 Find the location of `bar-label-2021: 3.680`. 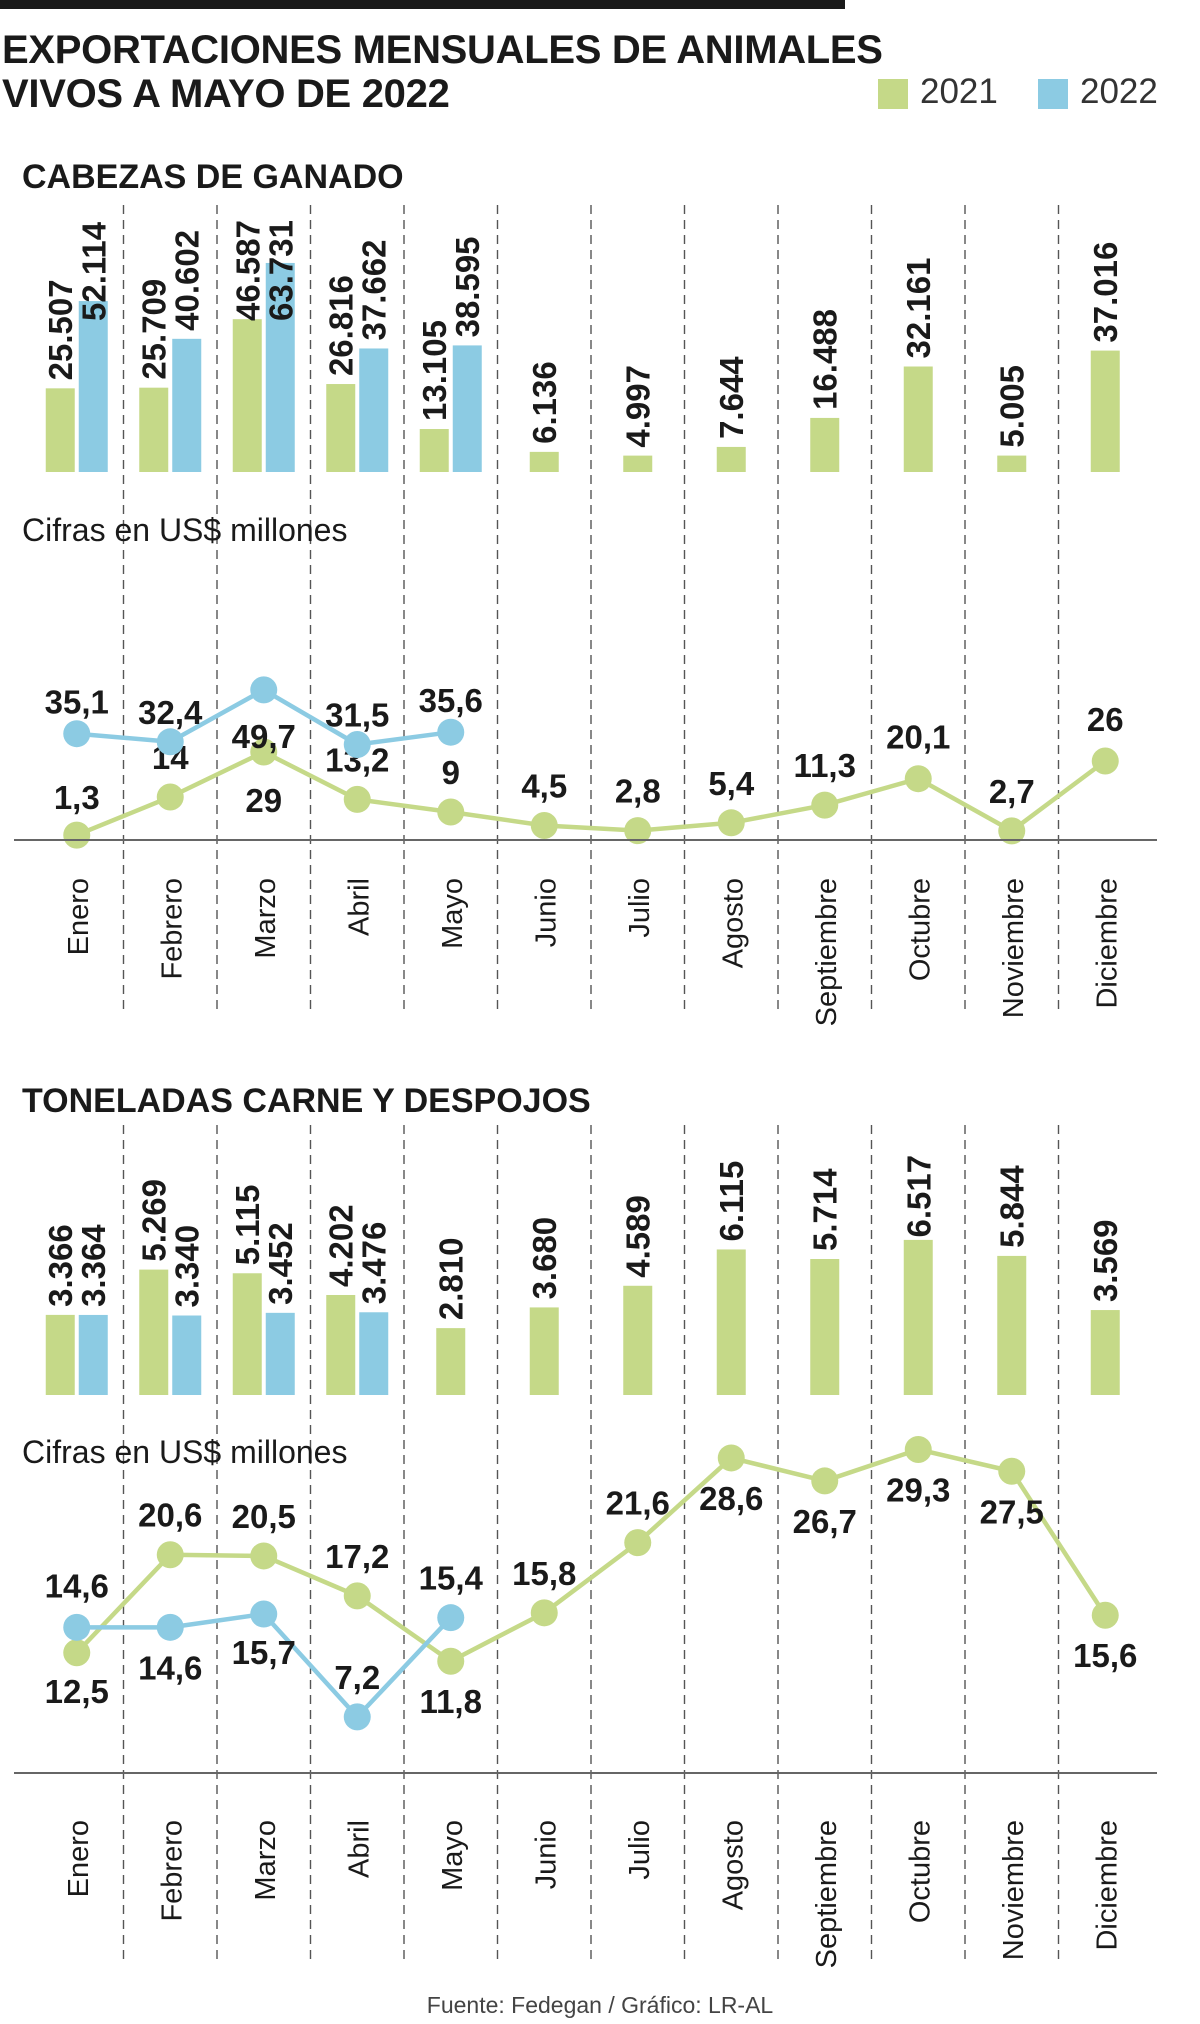

bar-label-2021: 3.680 is located at coordinates (544, 1258).